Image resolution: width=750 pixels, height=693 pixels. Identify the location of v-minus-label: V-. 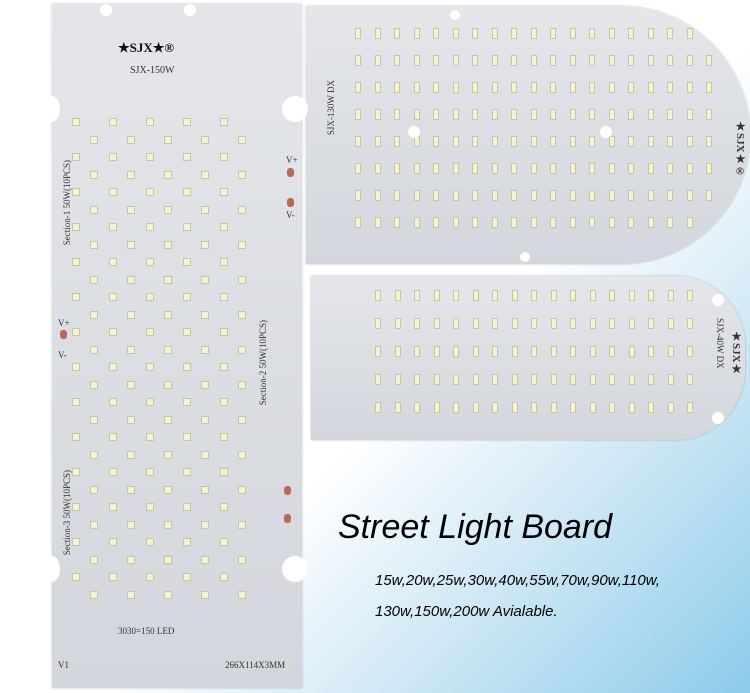
(290, 215).